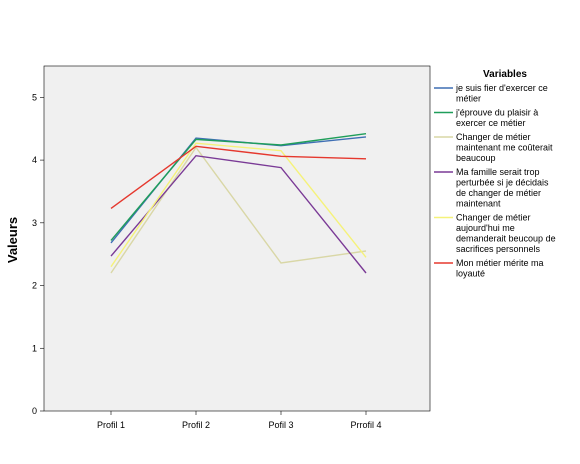 Image resolution: width=580 pixels, height=464 pixels. What do you see at coordinates (34, 223) in the screenshot?
I see `y-tick-label: 3` at bounding box center [34, 223].